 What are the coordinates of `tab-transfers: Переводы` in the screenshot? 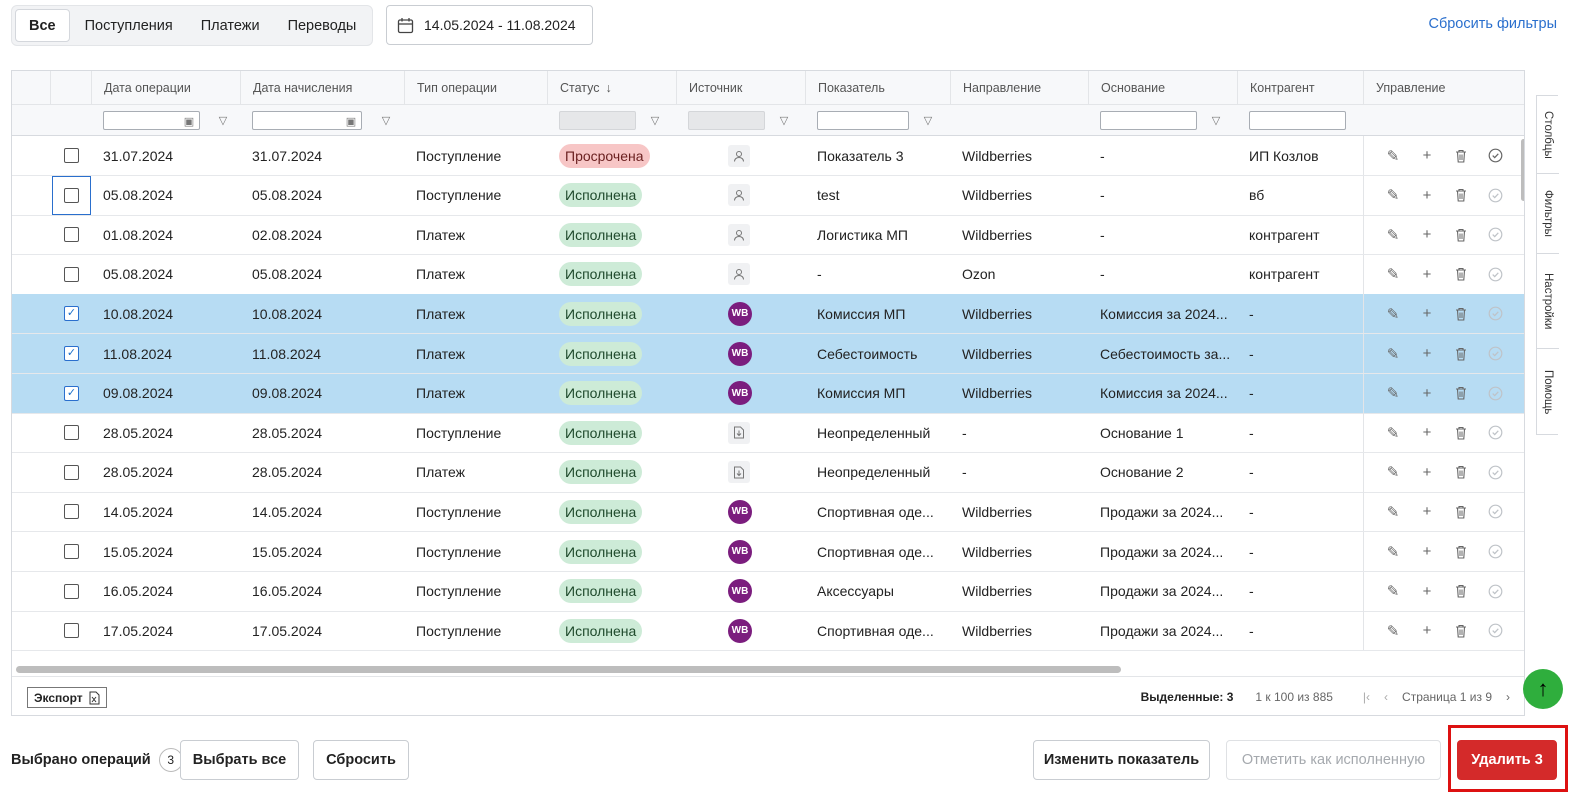 It's located at (322, 25).